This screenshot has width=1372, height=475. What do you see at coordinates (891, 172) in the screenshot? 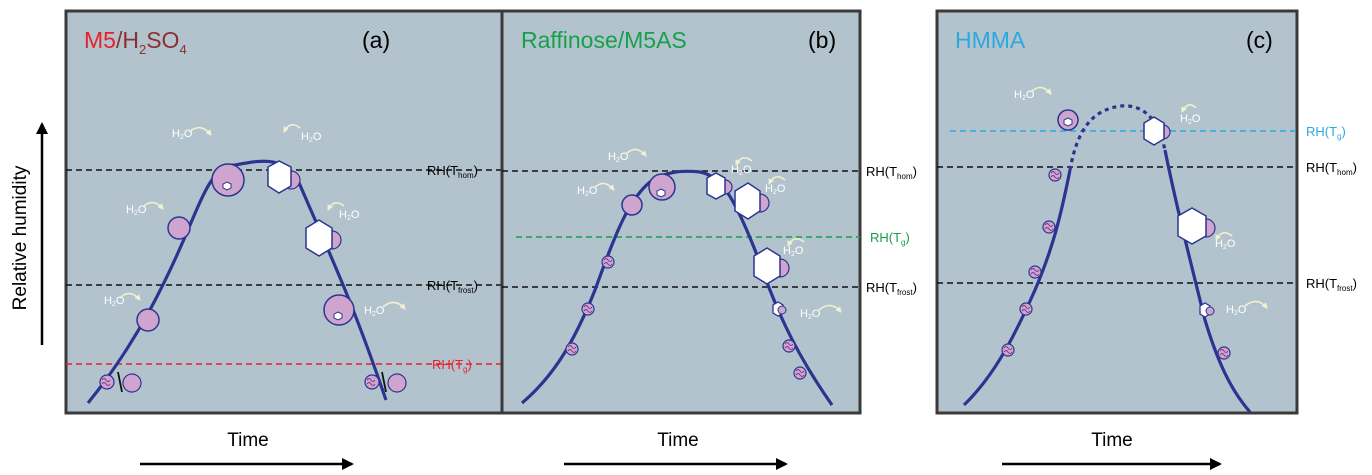
I see `label-rh-hom-b: RH(Thom)` at bounding box center [891, 172].